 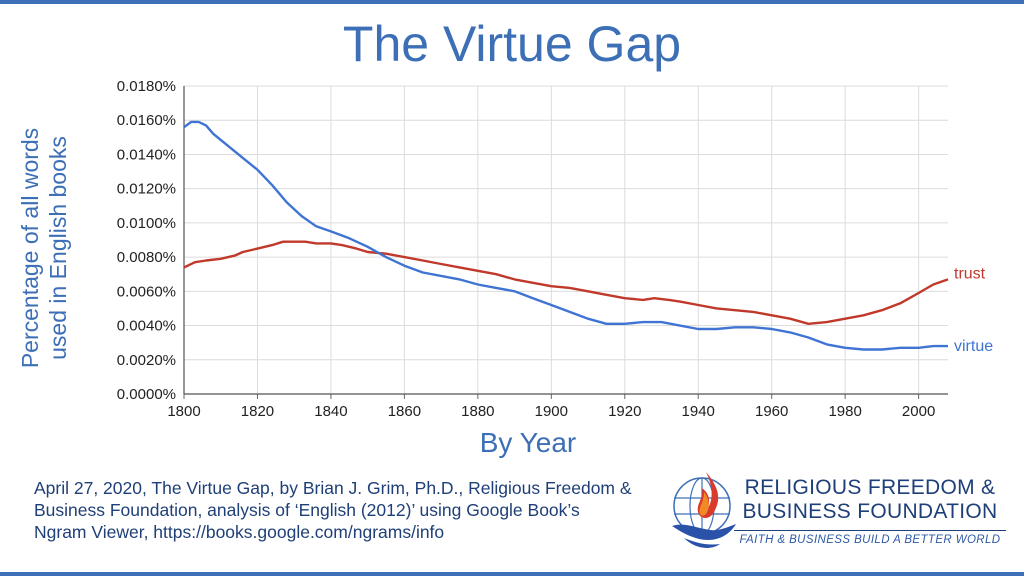 What do you see at coordinates (970, 273) in the screenshot?
I see `series-label-trust: trust` at bounding box center [970, 273].